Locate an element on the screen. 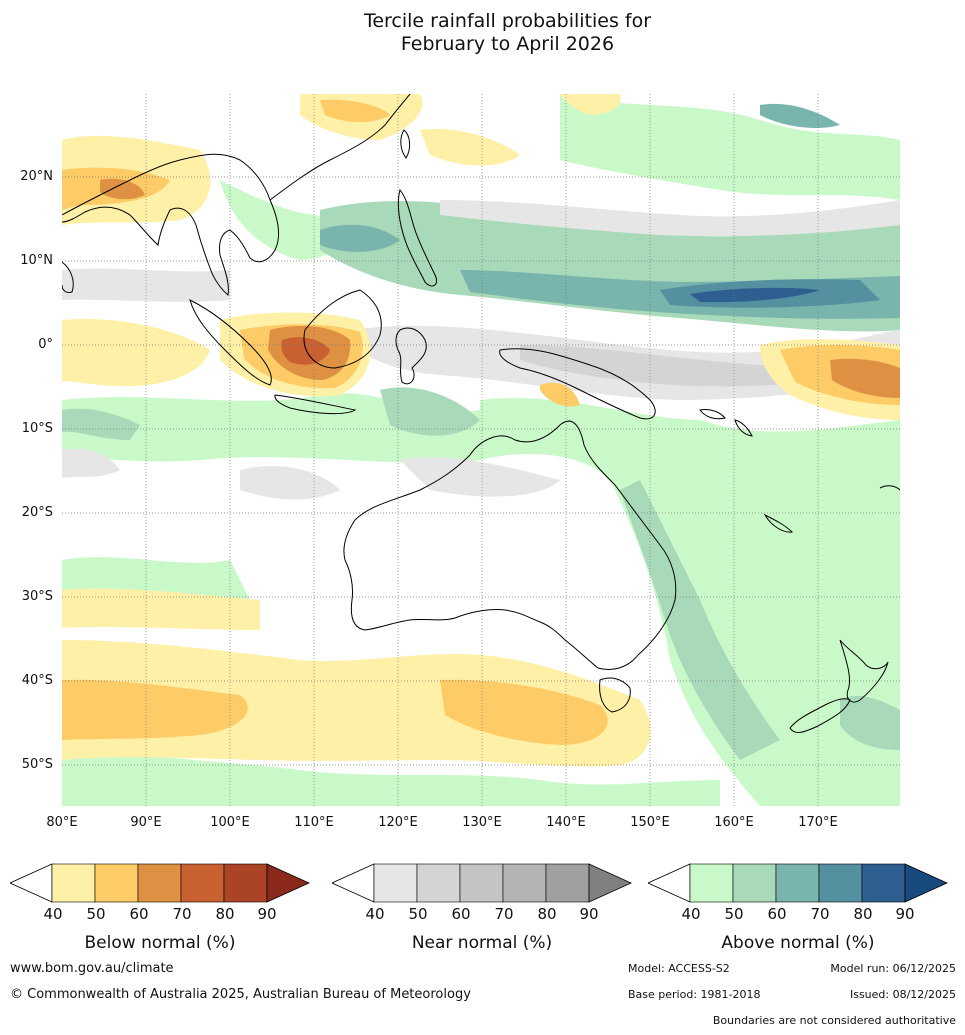 The width and height of the screenshot is (965, 1035). below-normal-under-arrow is located at coordinates (31, 883).